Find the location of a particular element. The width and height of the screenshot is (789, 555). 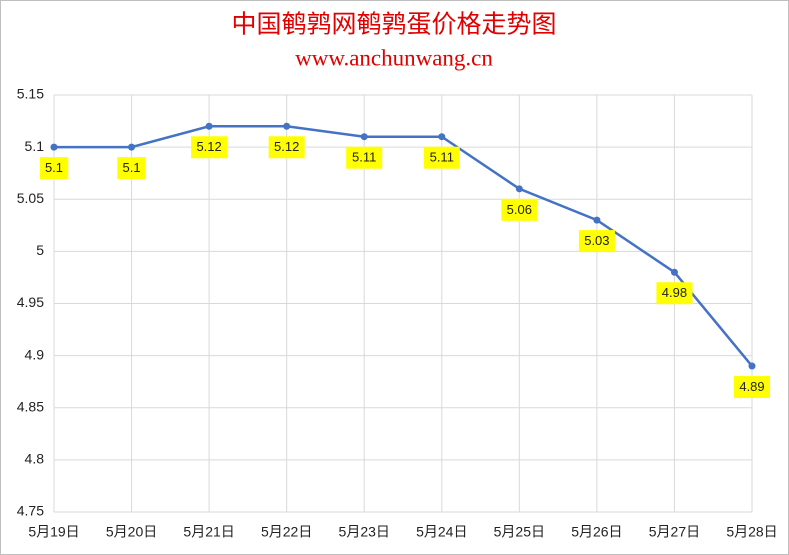

x-tick-label: 5月26日 is located at coordinates (596, 532).